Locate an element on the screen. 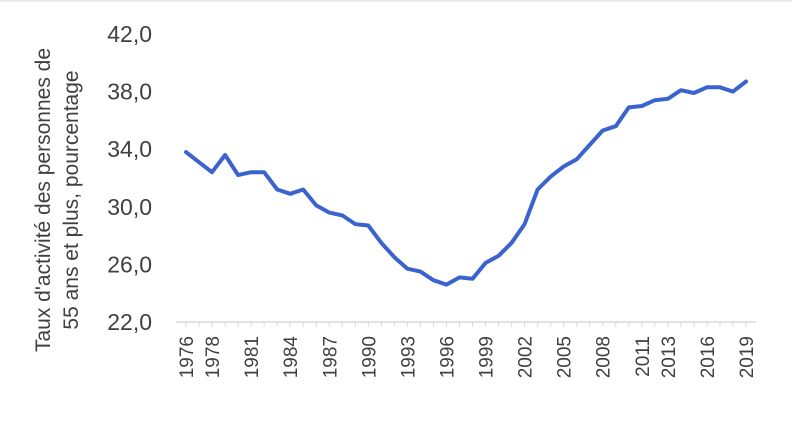  y-axis-label-line-1: Taux d'activité des personnes de is located at coordinates (43, 200).